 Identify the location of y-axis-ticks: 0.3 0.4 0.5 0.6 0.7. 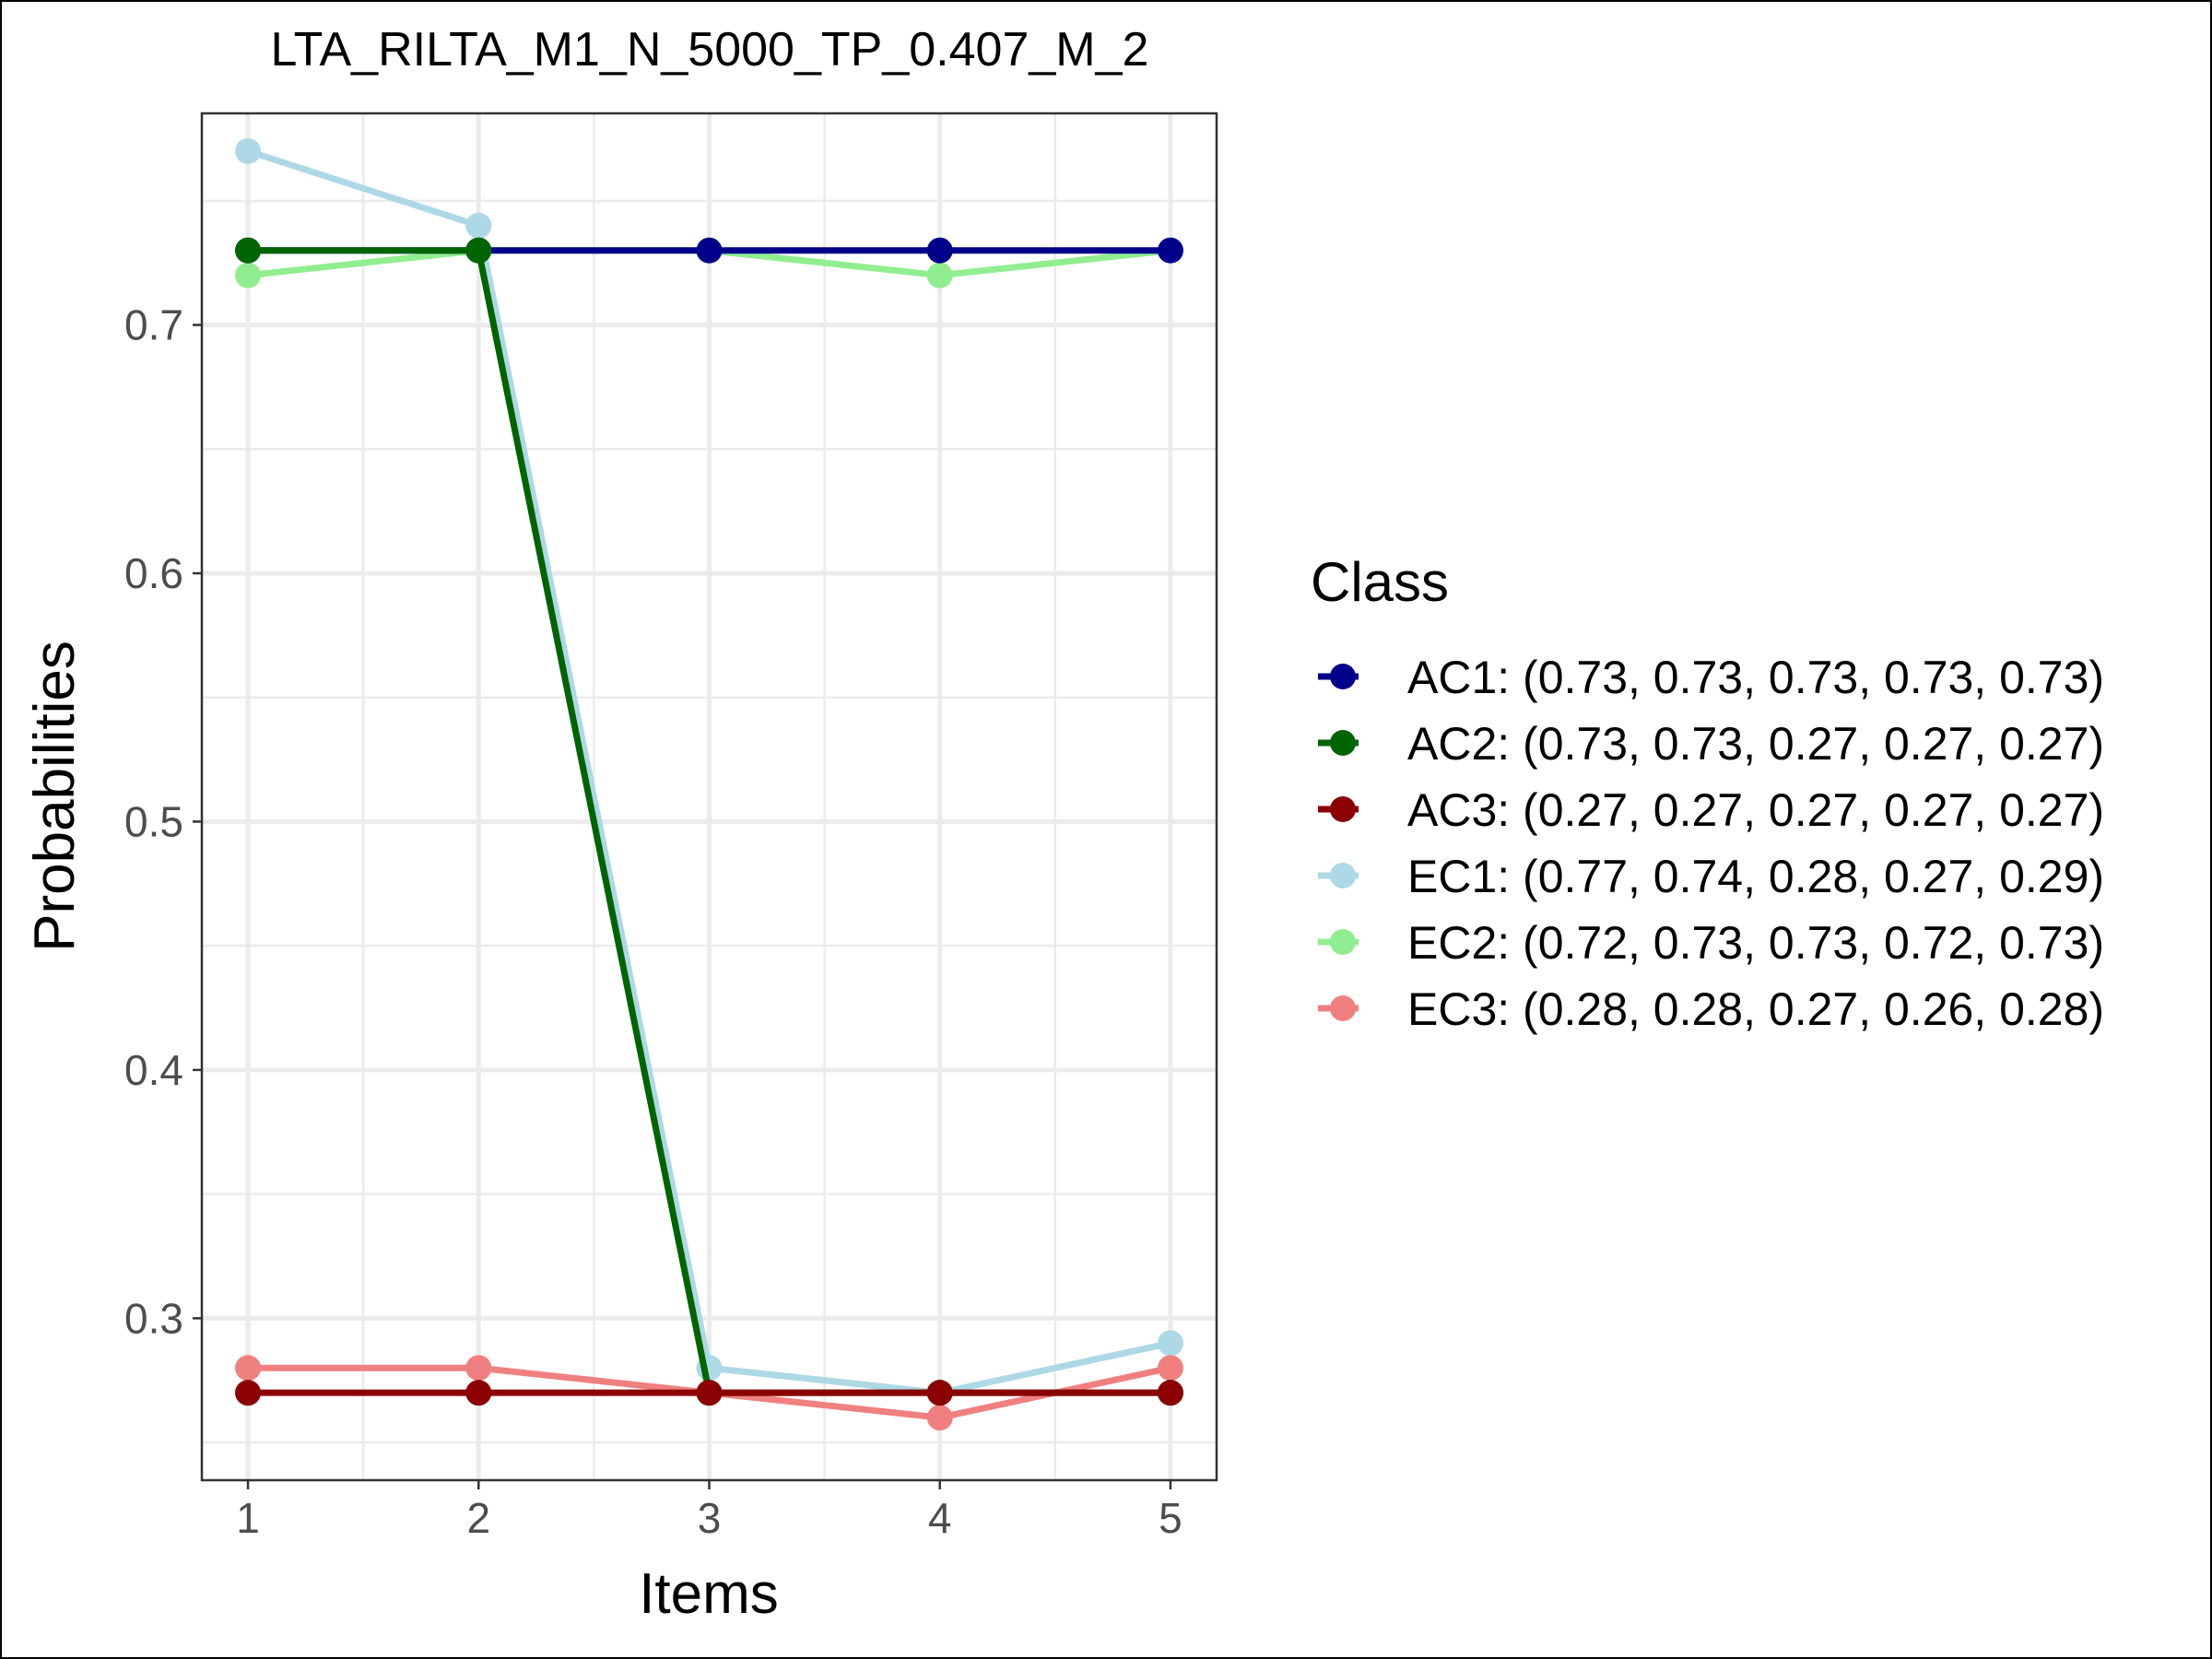
(163, 821).